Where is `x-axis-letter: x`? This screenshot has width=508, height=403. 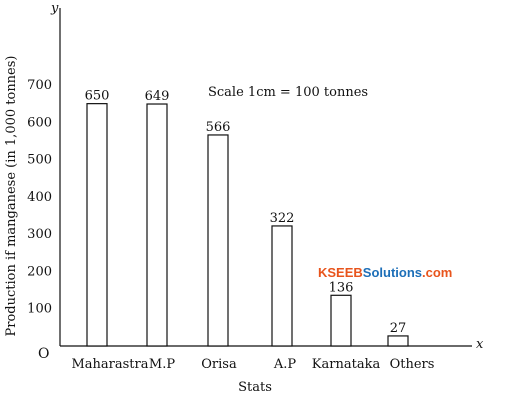 x-axis-letter: x is located at coordinates (480, 344).